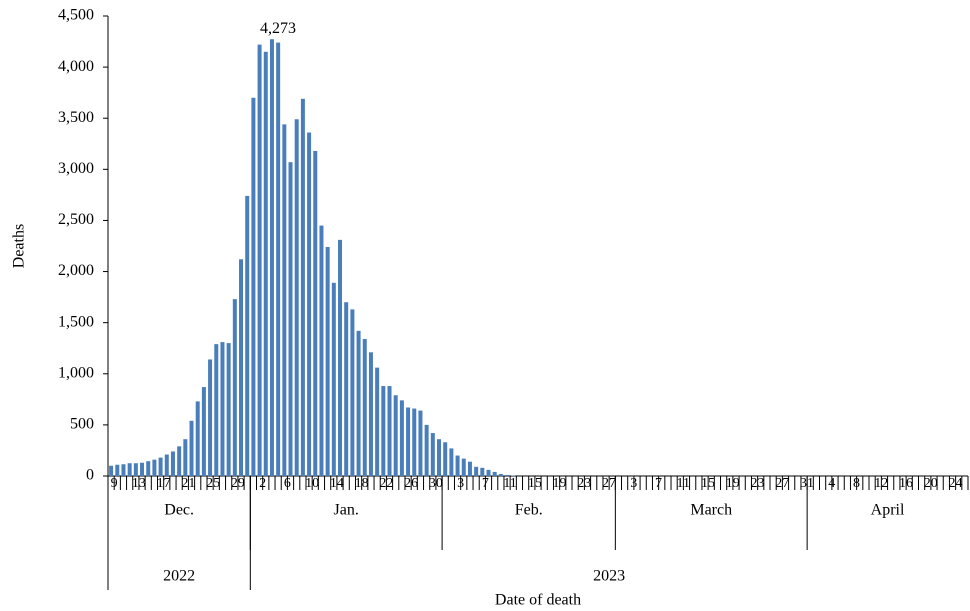 The height and width of the screenshot is (611, 970). Describe the element at coordinates (76, 15) in the screenshot. I see `y-tick-label: 4,500` at that location.